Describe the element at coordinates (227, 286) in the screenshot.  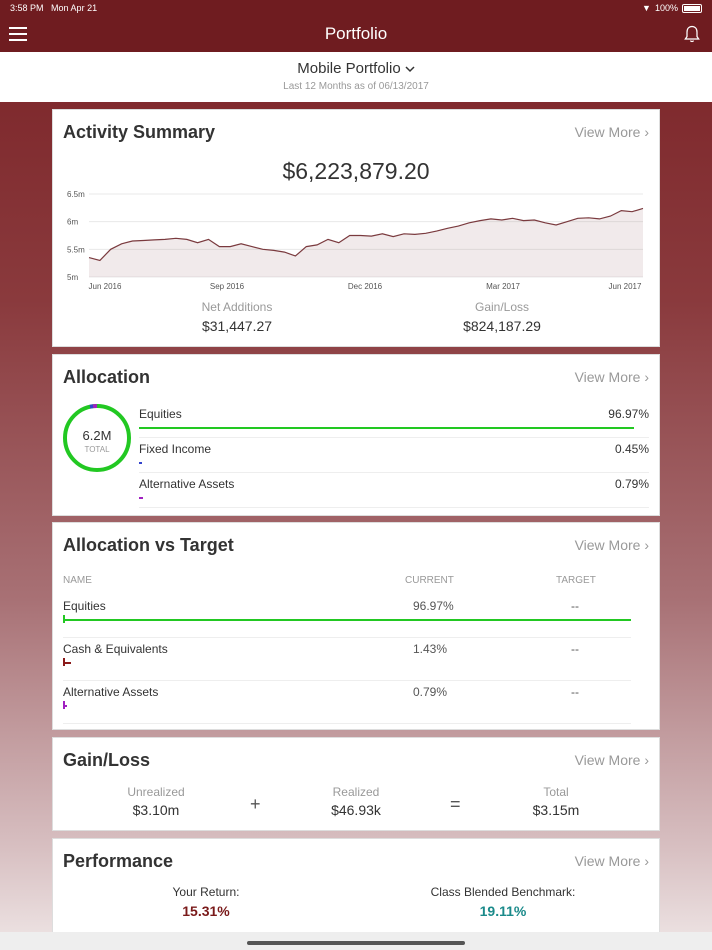
I see `x-tick-label: Sep 2016` at that location.